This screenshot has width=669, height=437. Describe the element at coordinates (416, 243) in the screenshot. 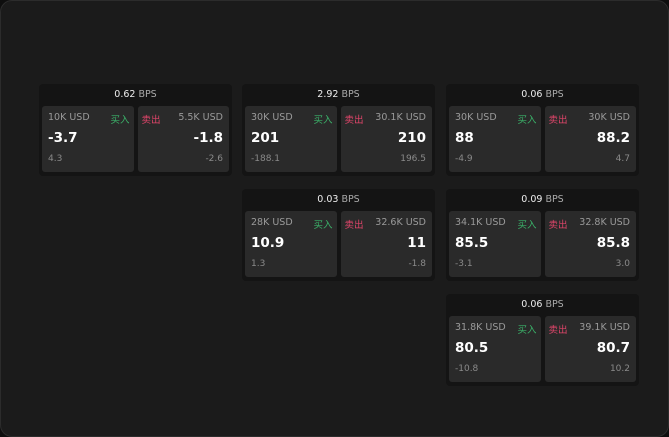

I see `sell-price: 11` at that location.